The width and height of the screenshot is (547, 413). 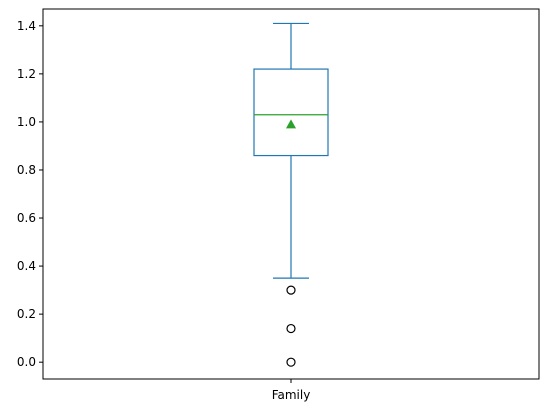 What do you see at coordinates (26, 314) in the screenshot?
I see `y-tick-label: 0.2` at bounding box center [26, 314].